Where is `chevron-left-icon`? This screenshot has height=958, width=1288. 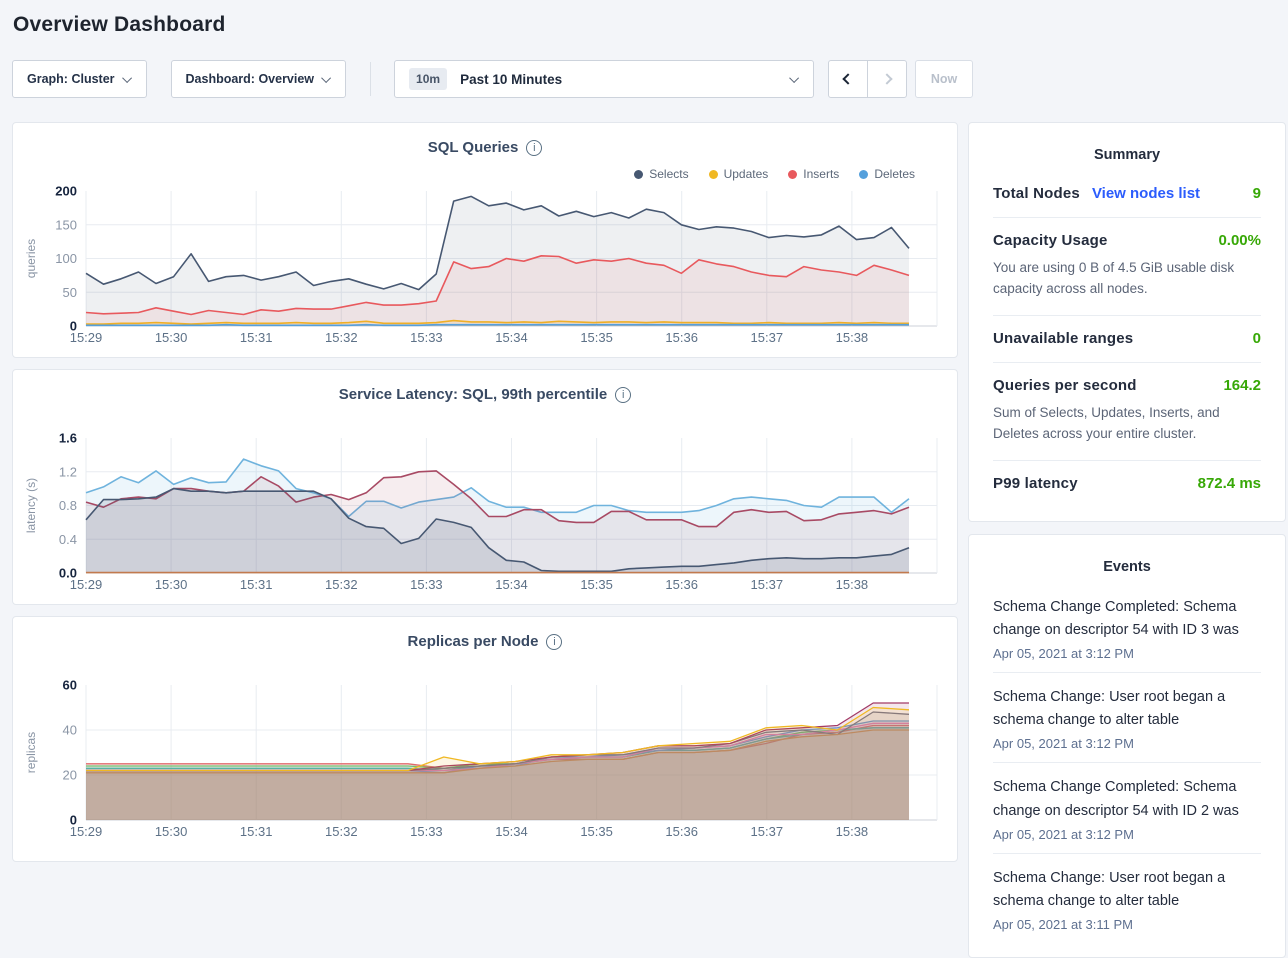
chevron-left-icon is located at coordinates (848, 79).